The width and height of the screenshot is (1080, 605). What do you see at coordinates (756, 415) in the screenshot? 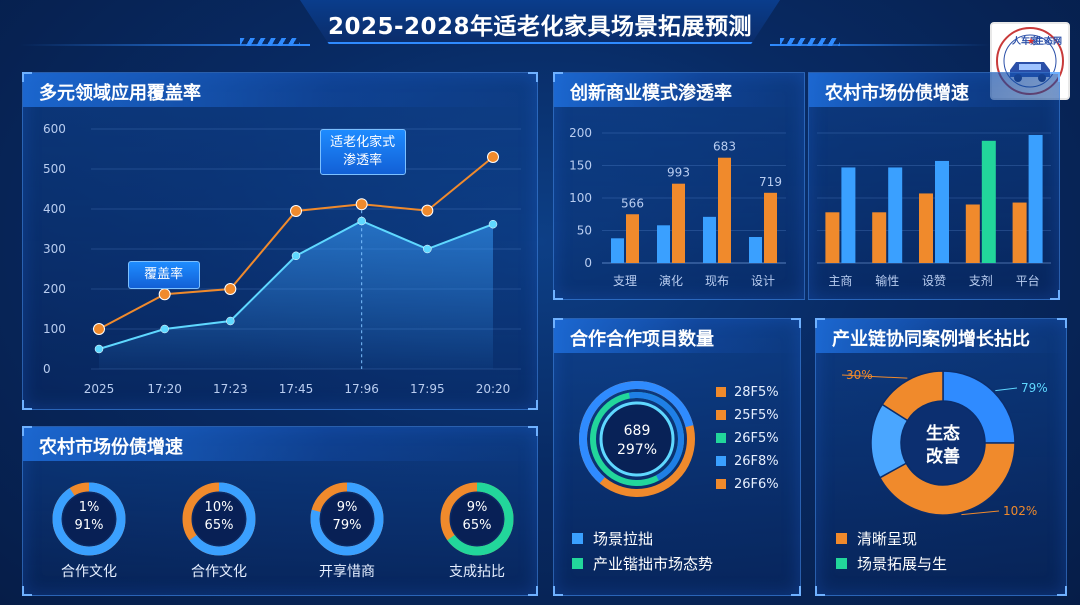
I see `legend-label: 25F5%` at bounding box center [756, 415].